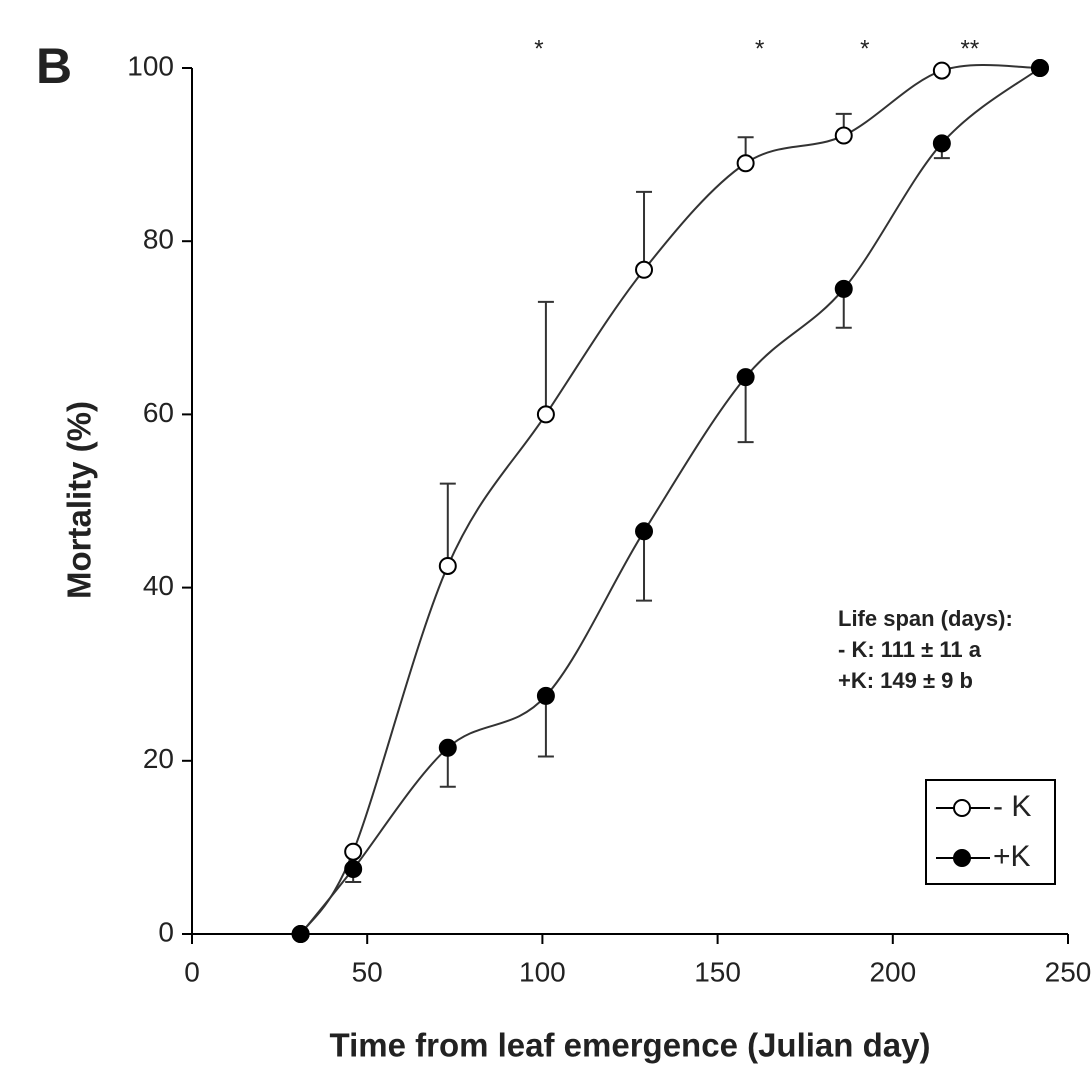  What do you see at coordinates (1012, 806) in the screenshot?
I see `legend-label: - K` at bounding box center [1012, 806].